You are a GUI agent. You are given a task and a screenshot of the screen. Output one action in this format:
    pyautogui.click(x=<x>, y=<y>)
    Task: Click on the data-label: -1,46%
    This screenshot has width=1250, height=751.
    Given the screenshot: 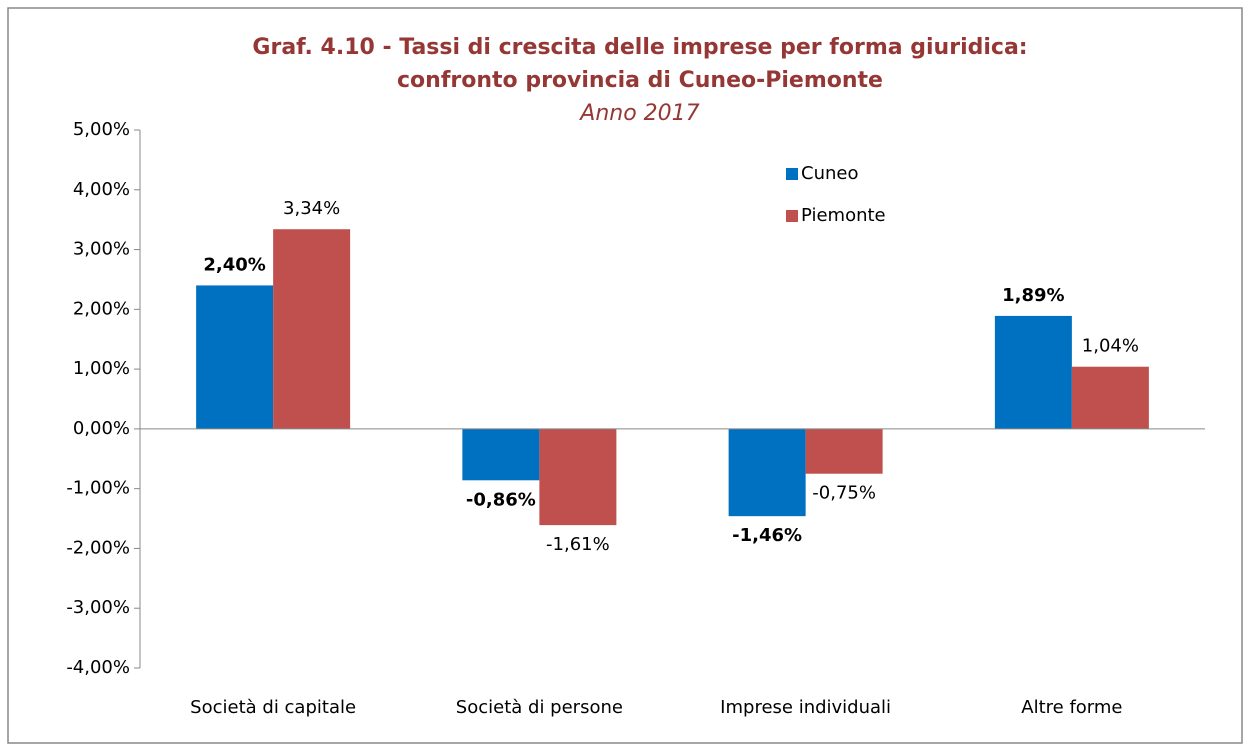 What is the action you would take?
    pyautogui.click(x=767, y=535)
    